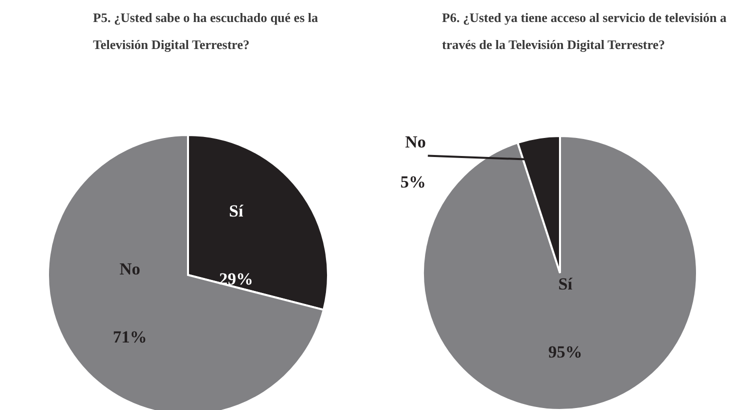 This screenshot has height=410, width=755. I want to click on chart-title: P6. ¿Usted ya tiene acceso al servicio de televisión a través de la Televisión Digital Terrestre?, so click(585, 31).